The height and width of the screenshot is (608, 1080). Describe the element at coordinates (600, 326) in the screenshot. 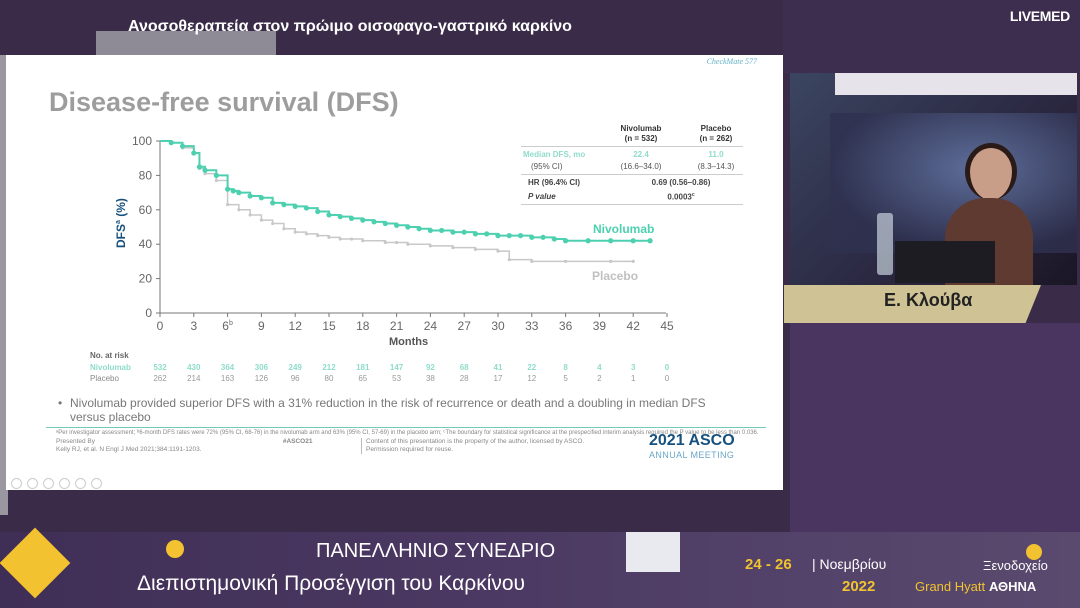

I see `x-tick-label: 39` at that location.